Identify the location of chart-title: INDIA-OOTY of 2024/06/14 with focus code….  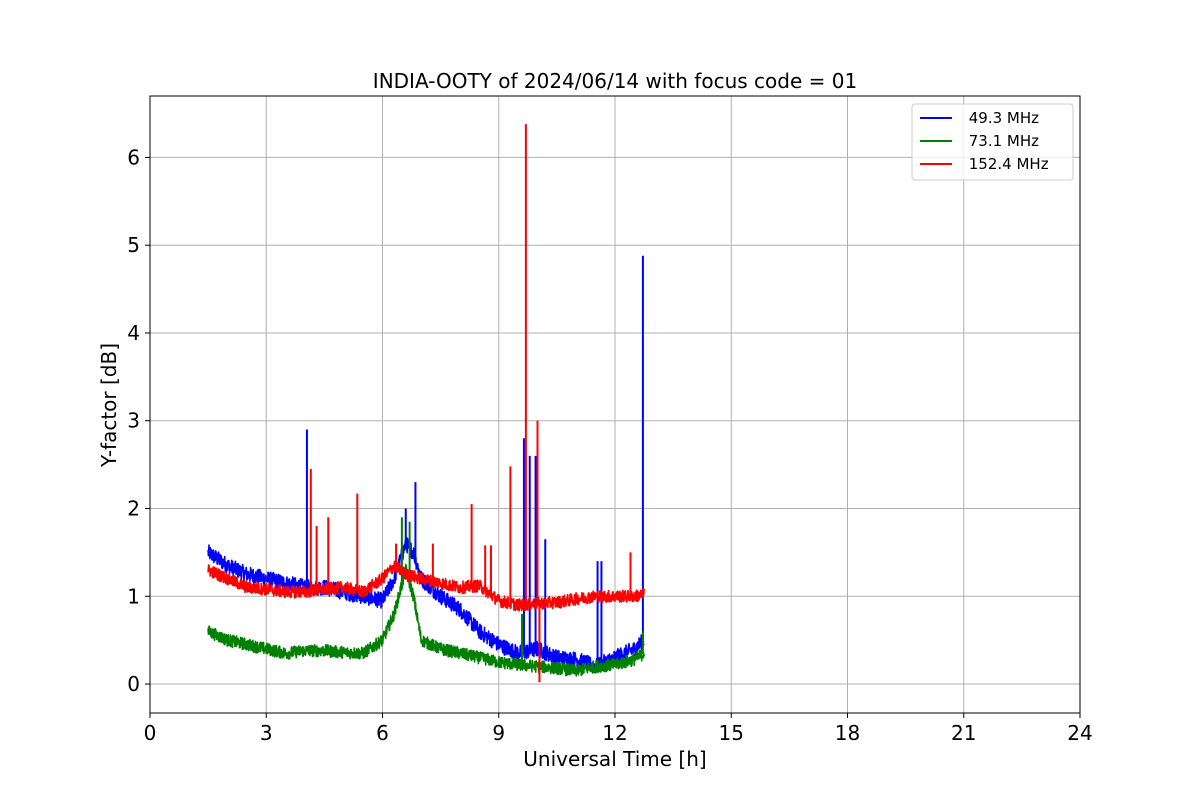
(615, 81).